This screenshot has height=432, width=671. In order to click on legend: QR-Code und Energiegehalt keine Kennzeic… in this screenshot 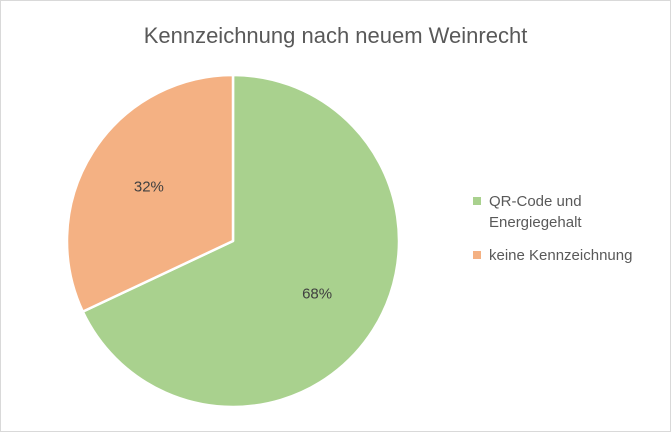, I will do `click(568, 234)`.